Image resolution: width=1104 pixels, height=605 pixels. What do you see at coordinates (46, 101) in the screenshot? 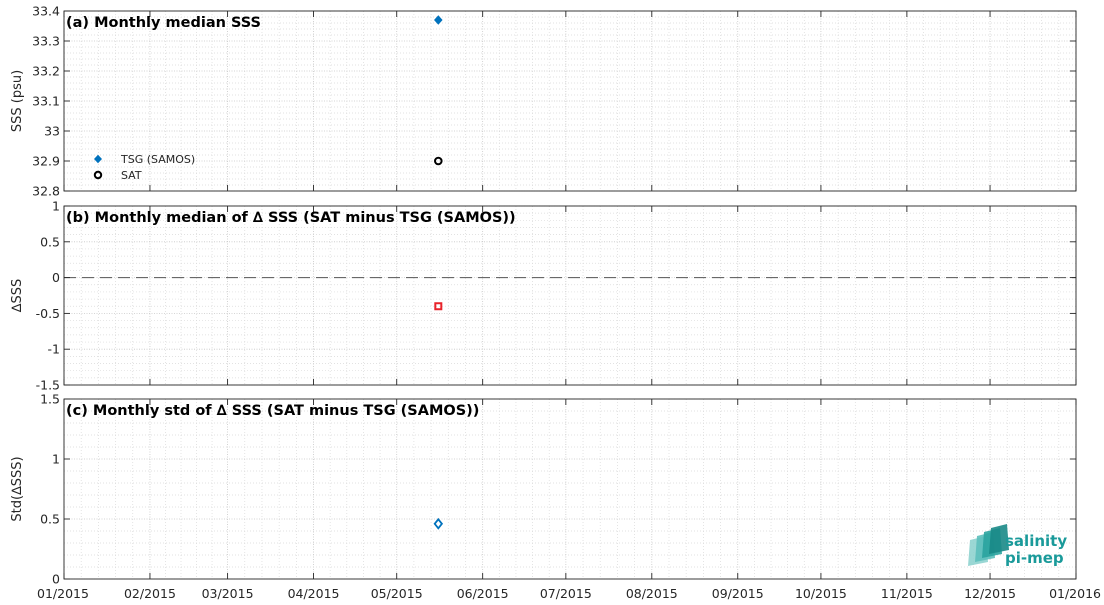
I see `y-tick-label: 33.1` at bounding box center [46, 101].